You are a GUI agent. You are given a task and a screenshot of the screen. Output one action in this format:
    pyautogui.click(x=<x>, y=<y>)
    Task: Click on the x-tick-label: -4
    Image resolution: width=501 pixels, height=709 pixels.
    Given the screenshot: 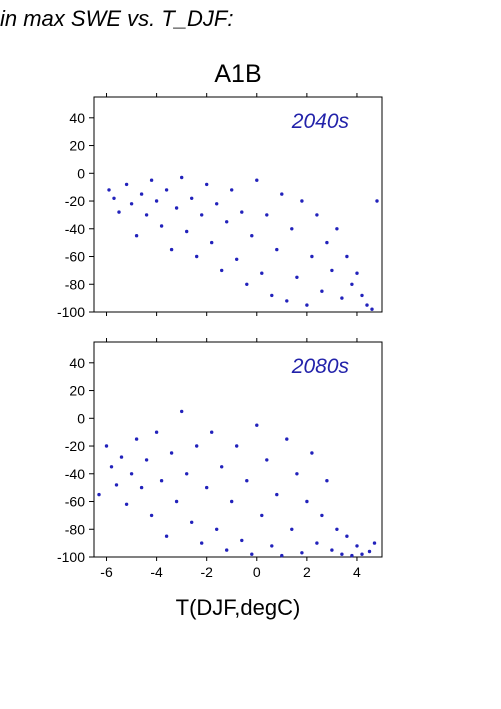 What is the action you would take?
    pyautogui.click(x=156, y=572)
    